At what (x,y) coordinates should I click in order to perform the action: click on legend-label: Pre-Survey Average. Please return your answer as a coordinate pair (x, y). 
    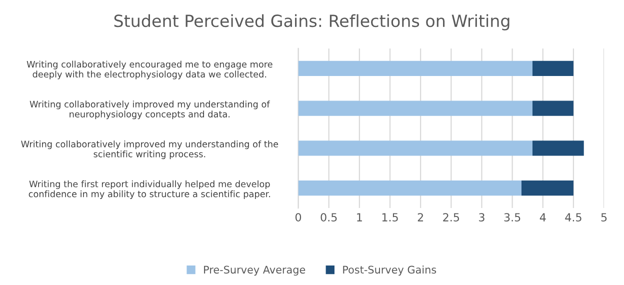
    Looking at the image, I should click on (255, 271).